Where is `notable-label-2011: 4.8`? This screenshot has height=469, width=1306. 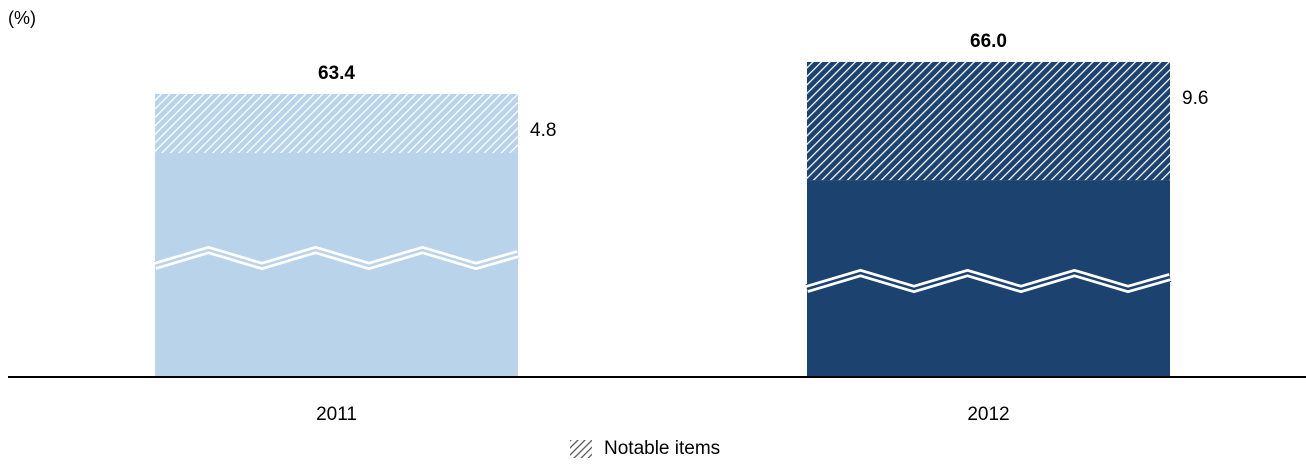 notable-label-2011: 4.8 is located at coordinates (543, 130).